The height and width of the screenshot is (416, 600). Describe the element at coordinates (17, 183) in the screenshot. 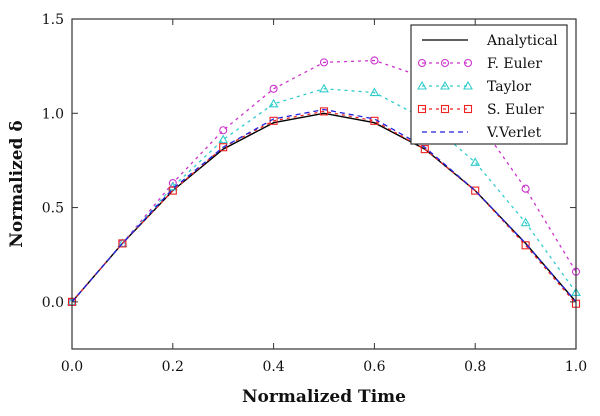

I see `y-axis-label: Normalized δ` at that location.